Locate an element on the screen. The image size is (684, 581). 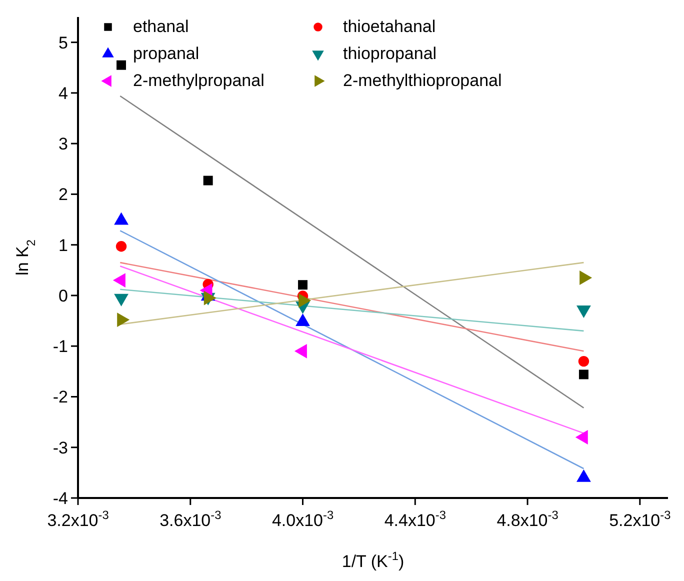
x-tick-label: 3.6x10$^{-3}$ is located at coordinates (191, 519).